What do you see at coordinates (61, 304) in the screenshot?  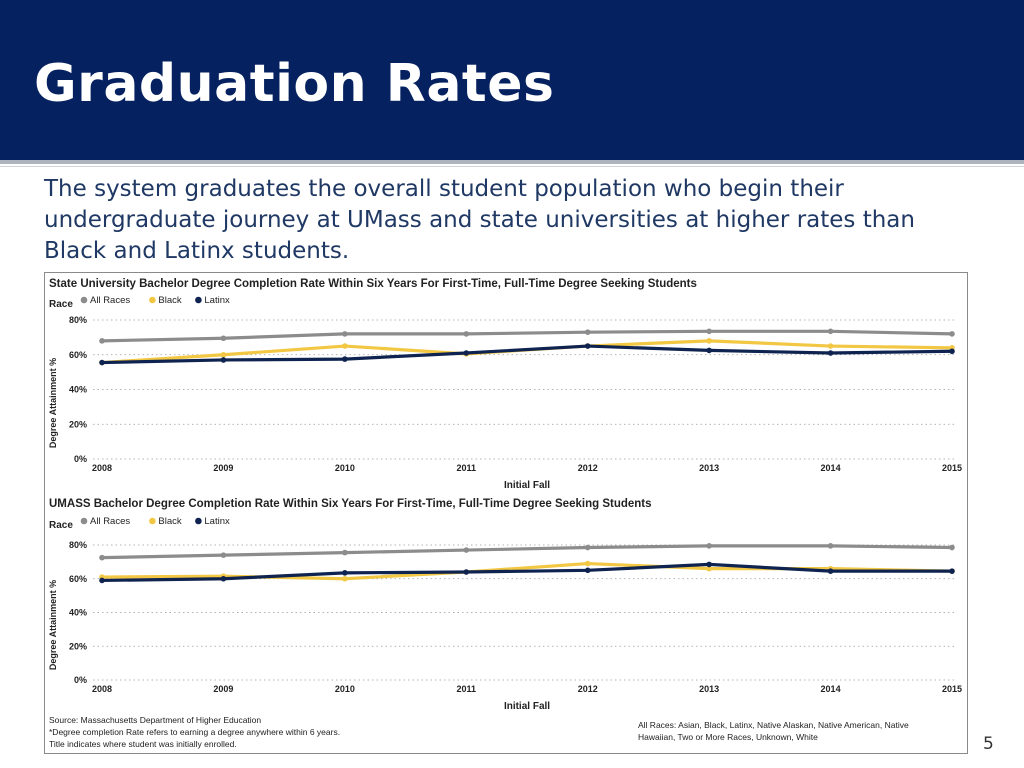 I see `chart1-legend-title: Race` at bounding box center [61, 304].